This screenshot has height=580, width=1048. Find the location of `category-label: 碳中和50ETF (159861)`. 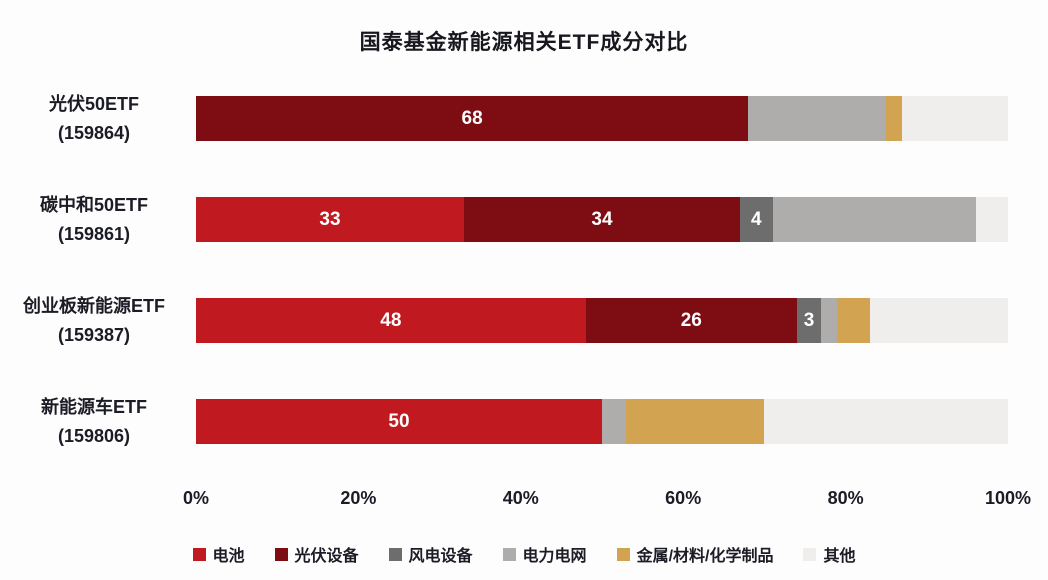

category-label: 碳中和50ETF (159861) is located at coordinates (98, 220).